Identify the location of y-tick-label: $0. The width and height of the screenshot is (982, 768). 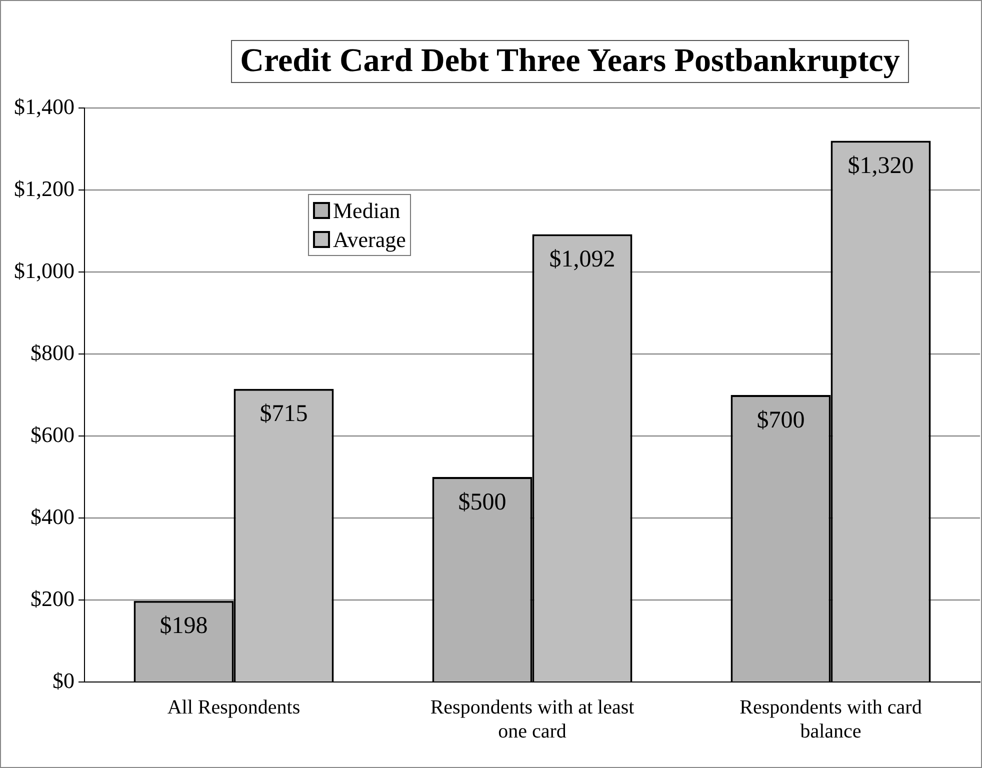
(63, 680).